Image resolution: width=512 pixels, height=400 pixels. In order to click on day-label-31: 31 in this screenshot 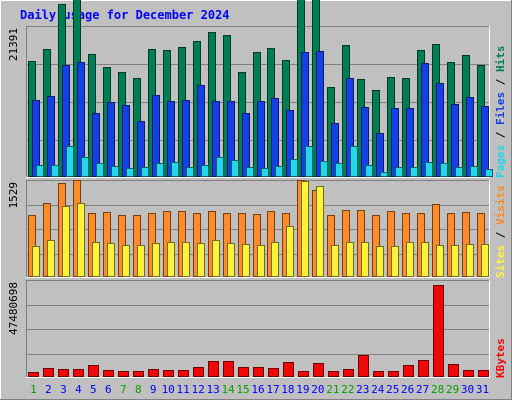, I will do `click(482, 389)`.